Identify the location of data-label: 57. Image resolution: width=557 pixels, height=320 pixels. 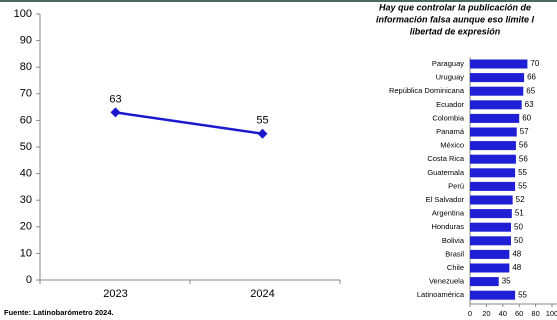
(524, 131).